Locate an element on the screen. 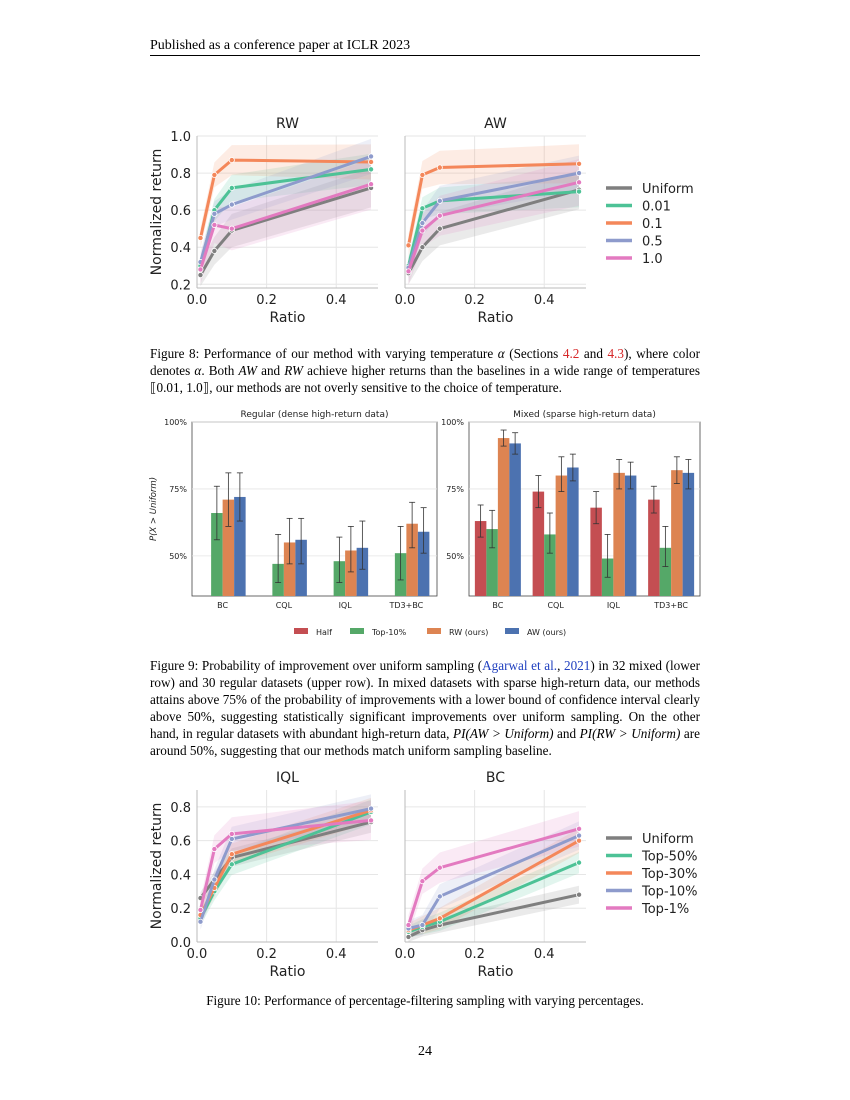 The width and height of the screenshot is (850, 1100). y-tick-label: 0.0 is located at coordinates (180, 943).